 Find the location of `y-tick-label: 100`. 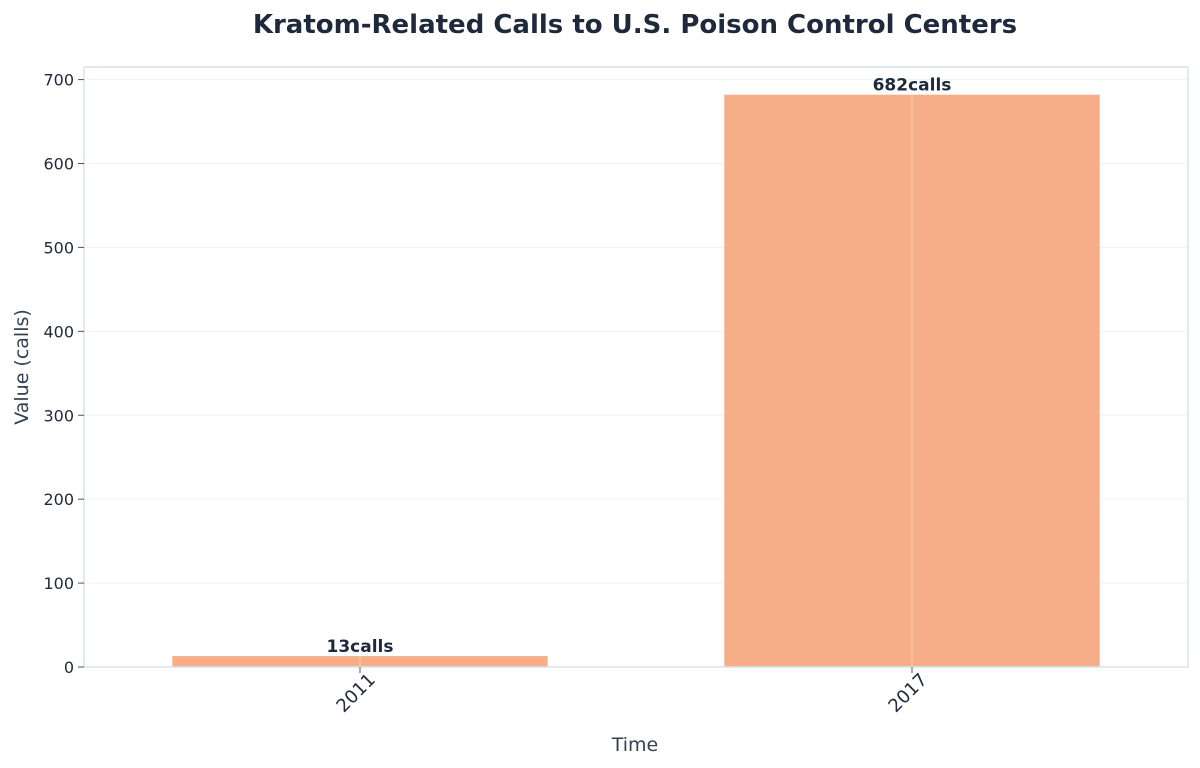

y-tick-label: 100 is located at coordinates (58, 583).